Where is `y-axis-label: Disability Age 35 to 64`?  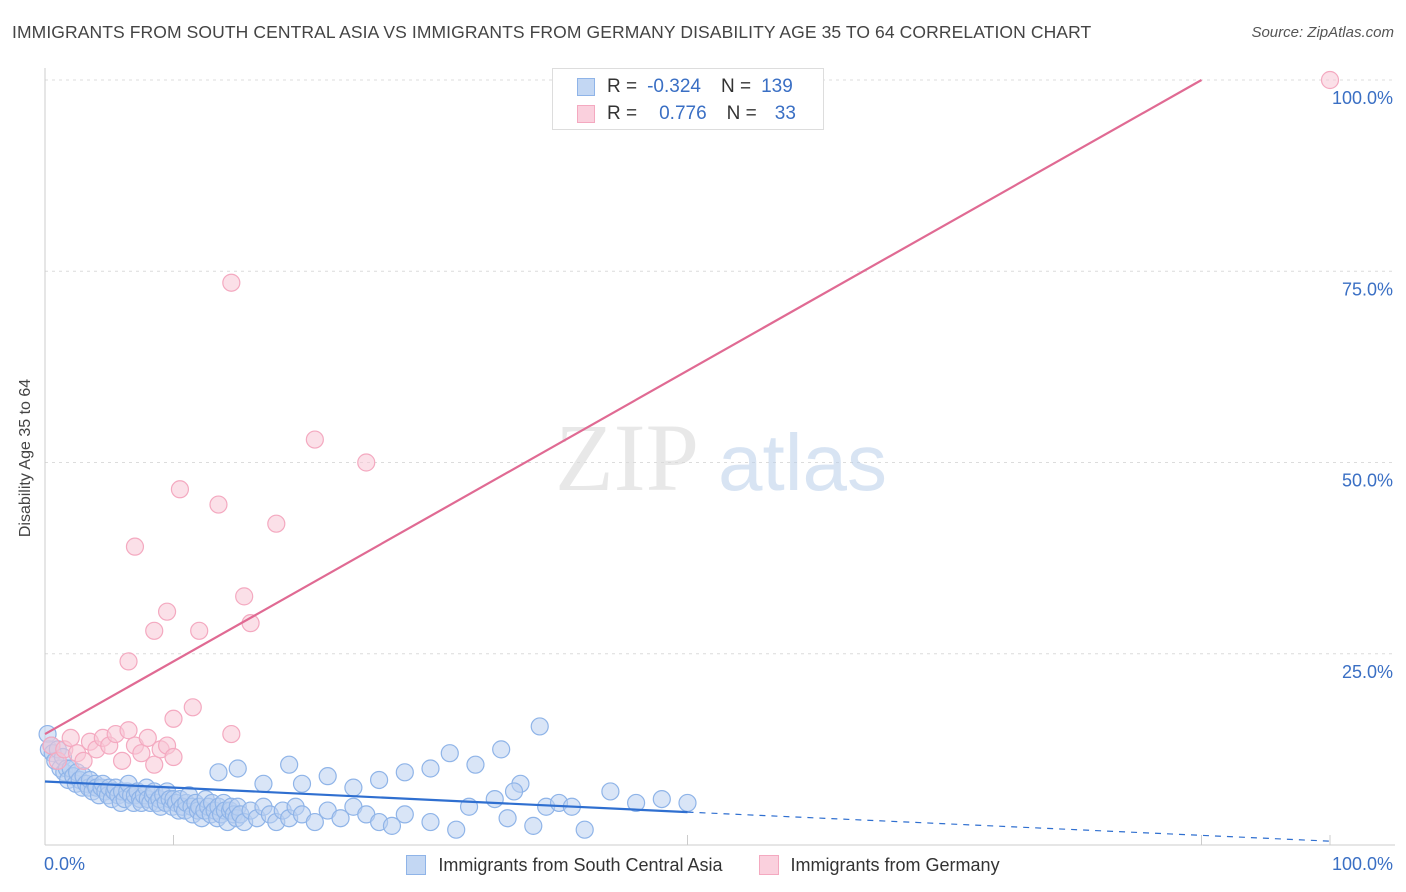
y-axis-label: Disability Age 35 to 64 is located at coordinates (25, 458).